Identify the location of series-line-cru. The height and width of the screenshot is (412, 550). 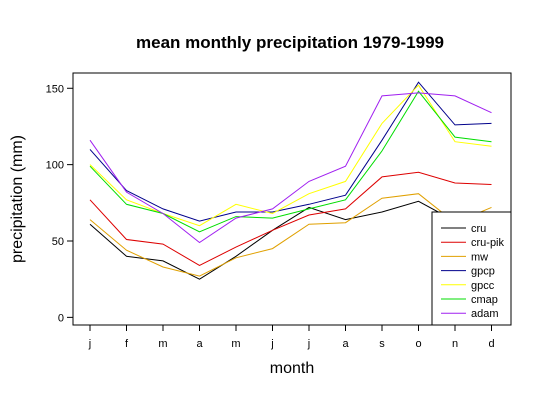
(290, 240).